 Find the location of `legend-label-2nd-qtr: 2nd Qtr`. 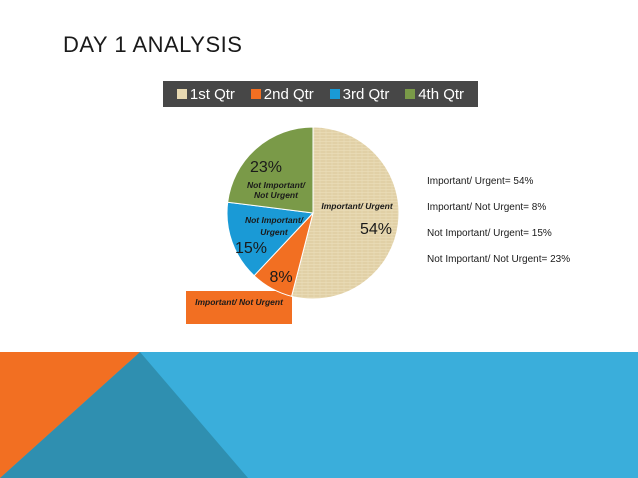

legend-label-2nd-qtr: 2nd Qtr is located at coordinates (288, 94).